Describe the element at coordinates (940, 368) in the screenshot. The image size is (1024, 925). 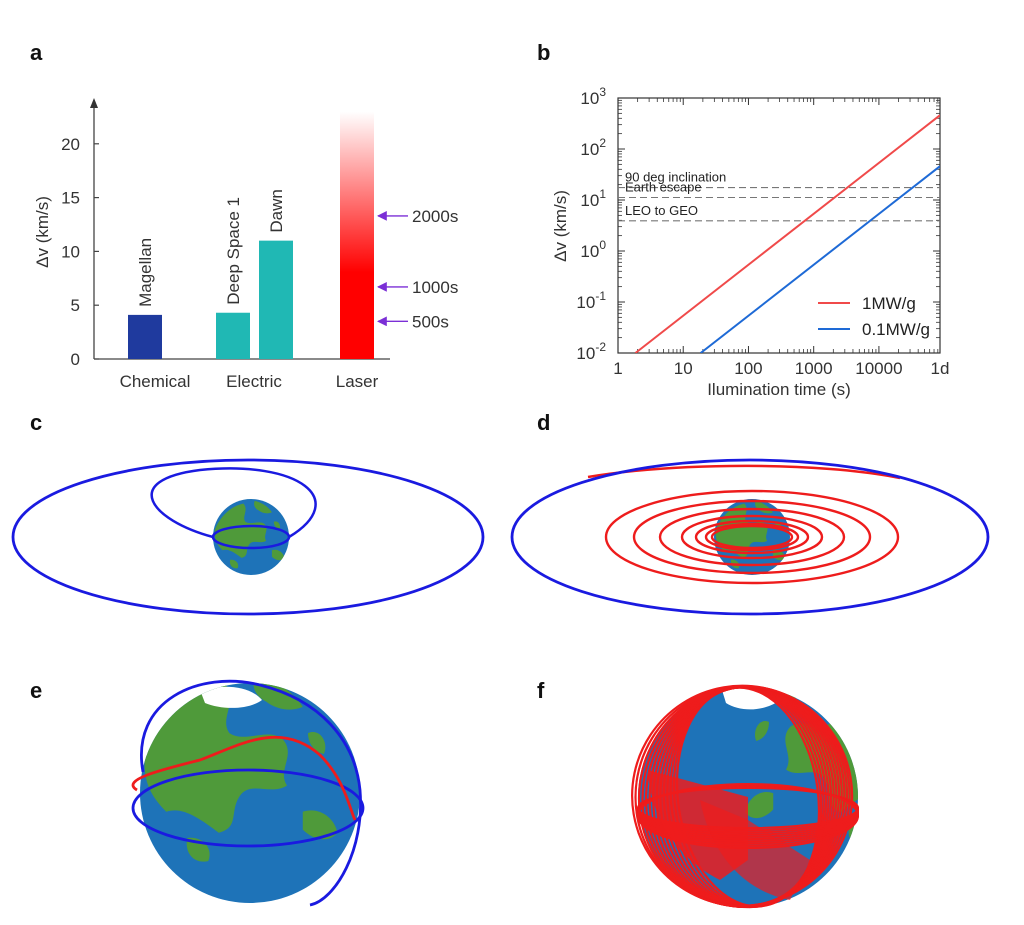
I see `x-tick-label-b: 1d` at that location.